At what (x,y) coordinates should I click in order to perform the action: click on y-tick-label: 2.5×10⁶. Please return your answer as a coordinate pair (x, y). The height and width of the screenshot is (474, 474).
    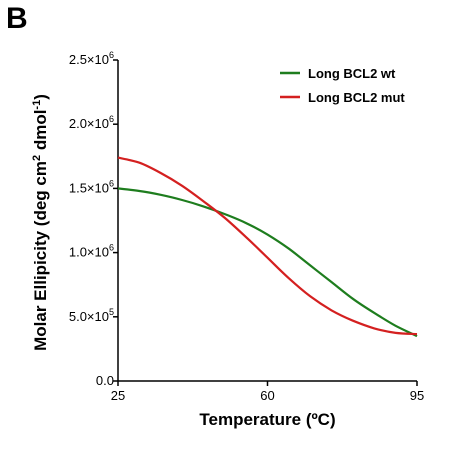
    Looking at the image, I should click on (91, 58).